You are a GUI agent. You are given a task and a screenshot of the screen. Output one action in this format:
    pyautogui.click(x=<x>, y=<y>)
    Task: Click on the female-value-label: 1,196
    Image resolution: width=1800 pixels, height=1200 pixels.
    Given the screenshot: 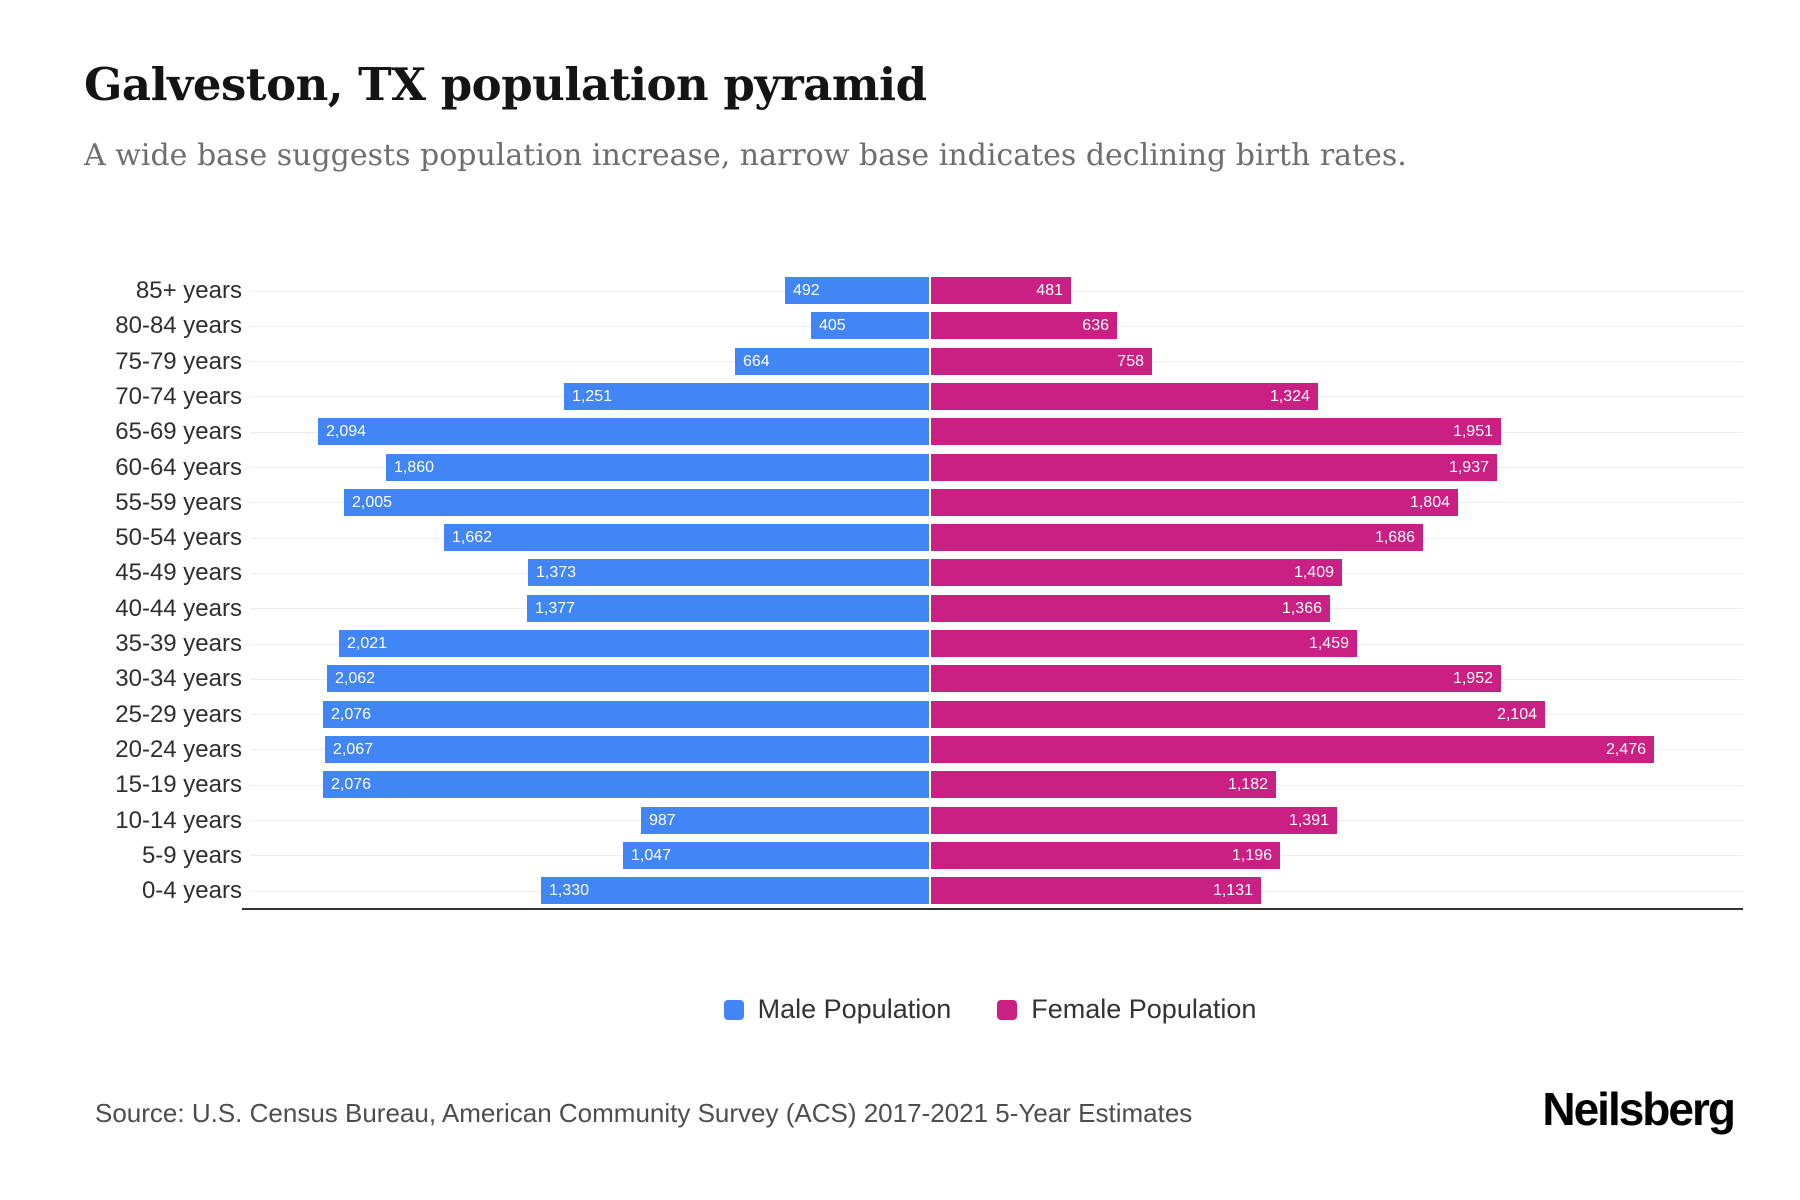 What is the action you would take?
    pyautogui.click(x=1251, y=855)
    